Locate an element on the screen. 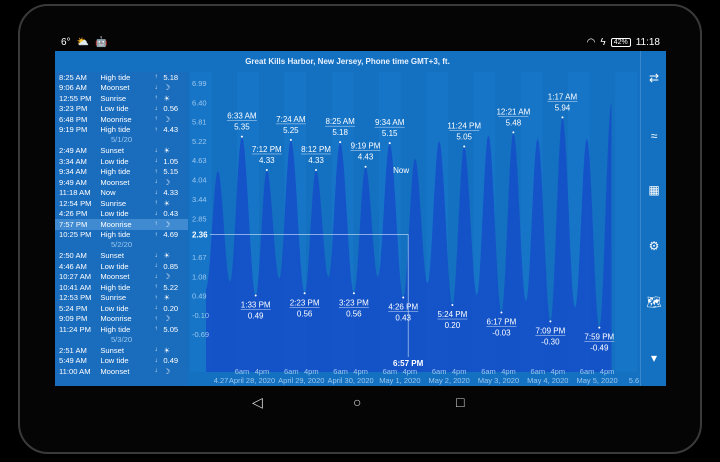 This screenshot has height=462, width=720. event-event: Sunrise is located at coordinates (113, 203).